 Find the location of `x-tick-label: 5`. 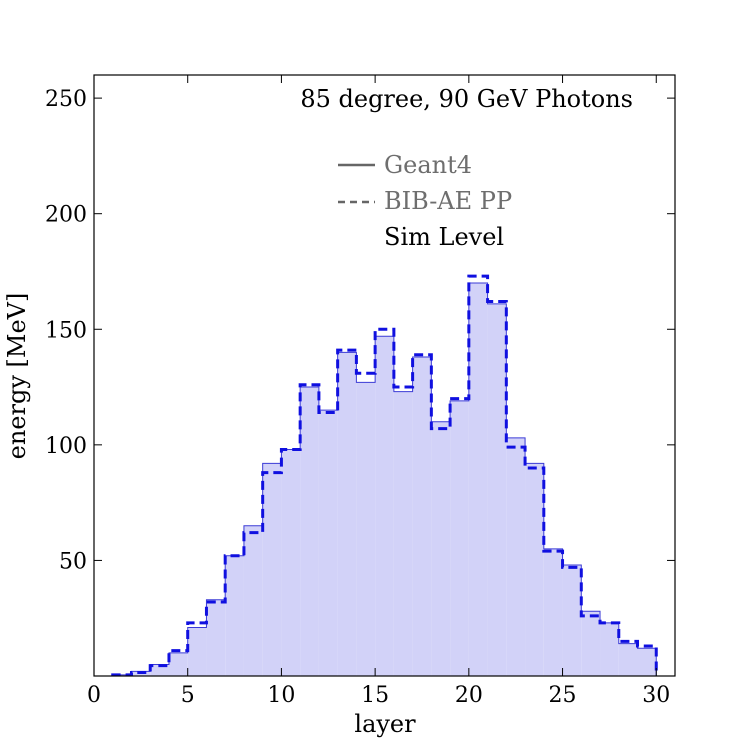

x-tick-label: 5 is located at coordinates (188, 695).